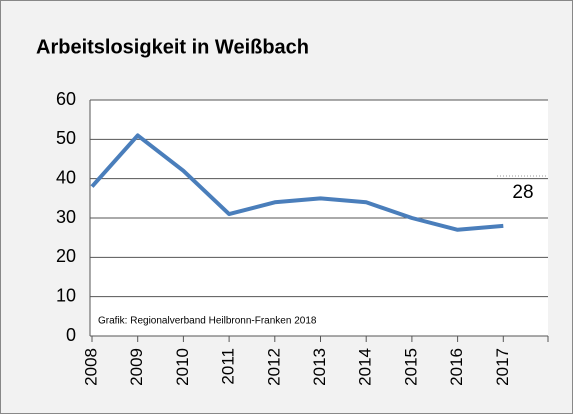 This screenshot has height=414, width=573. Describe the element at coordinates (172, 47) in the screenshot. I see `chart-title: Arbeitslosigkeit in Weißbach` at that location.